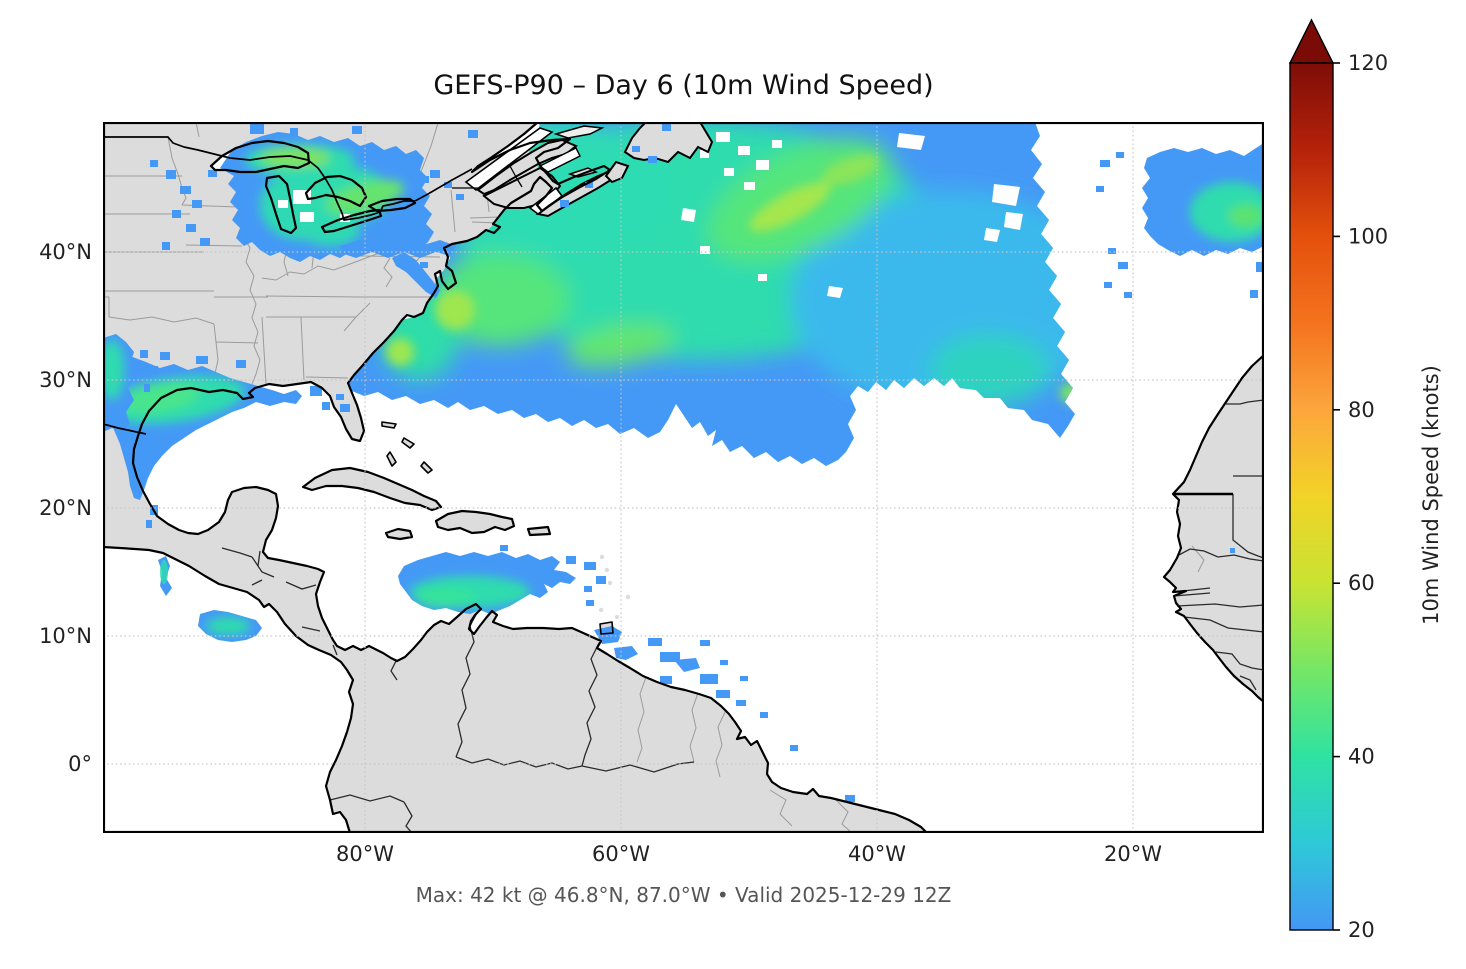  I want to click on us-canada-border, so click(259, 178).